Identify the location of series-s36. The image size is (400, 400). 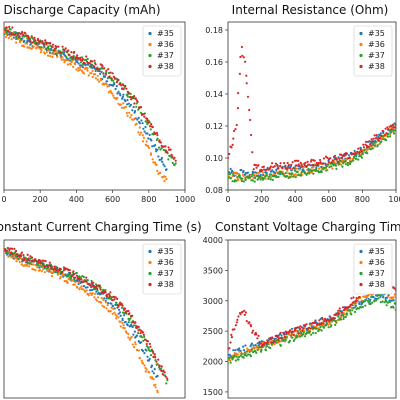
(81, 321).